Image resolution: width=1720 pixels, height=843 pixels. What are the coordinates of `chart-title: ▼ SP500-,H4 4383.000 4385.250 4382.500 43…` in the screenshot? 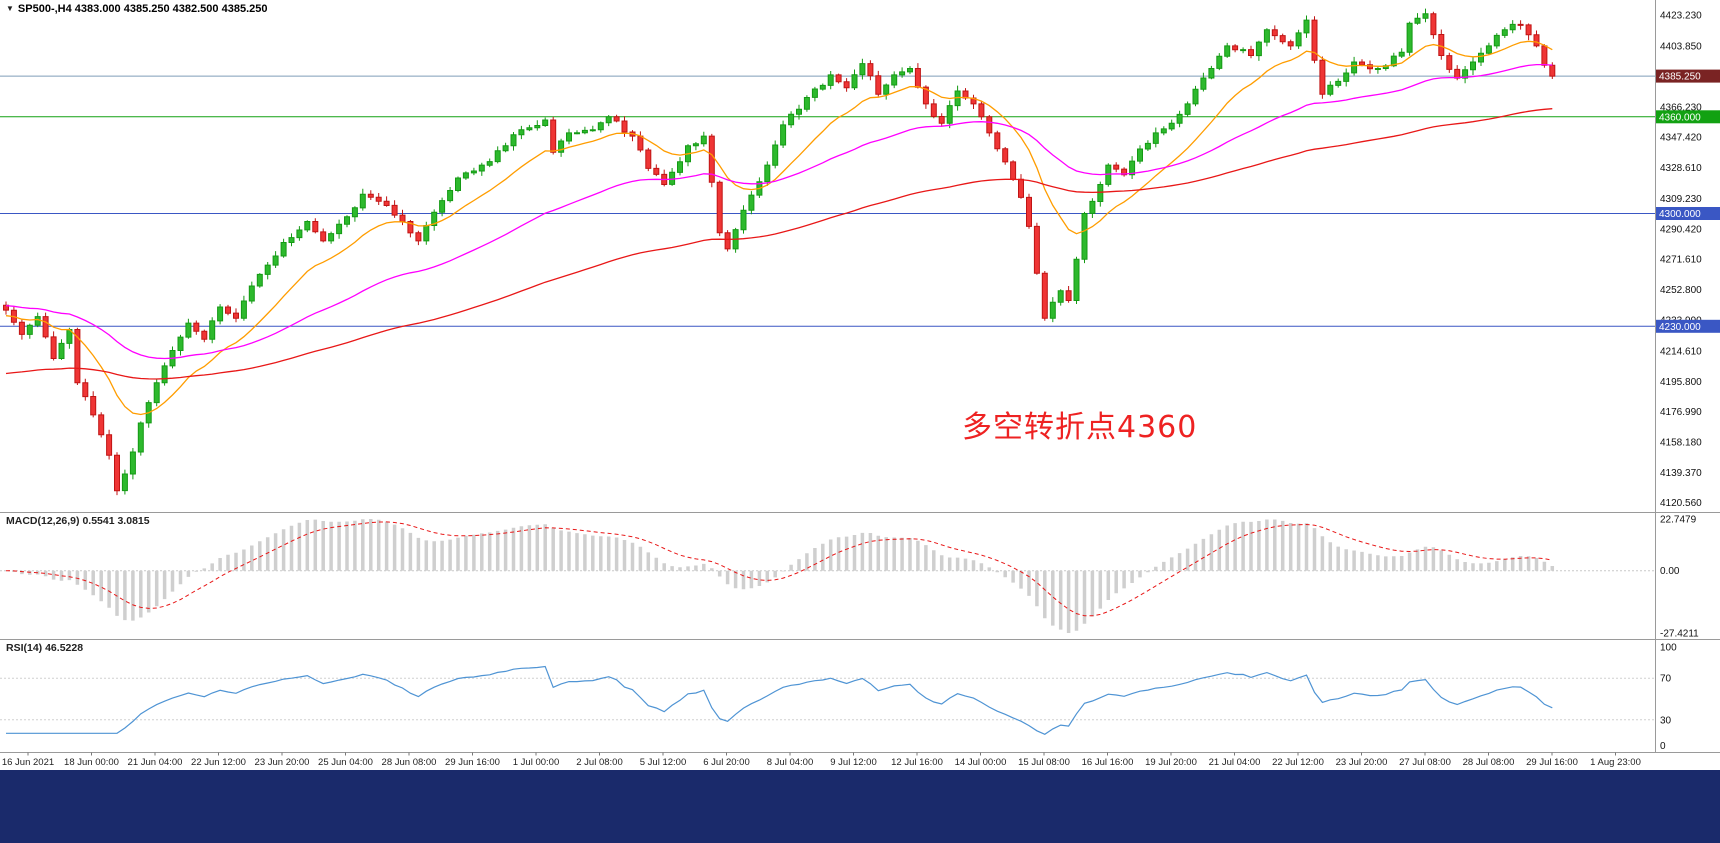 It's located at (136, 9).